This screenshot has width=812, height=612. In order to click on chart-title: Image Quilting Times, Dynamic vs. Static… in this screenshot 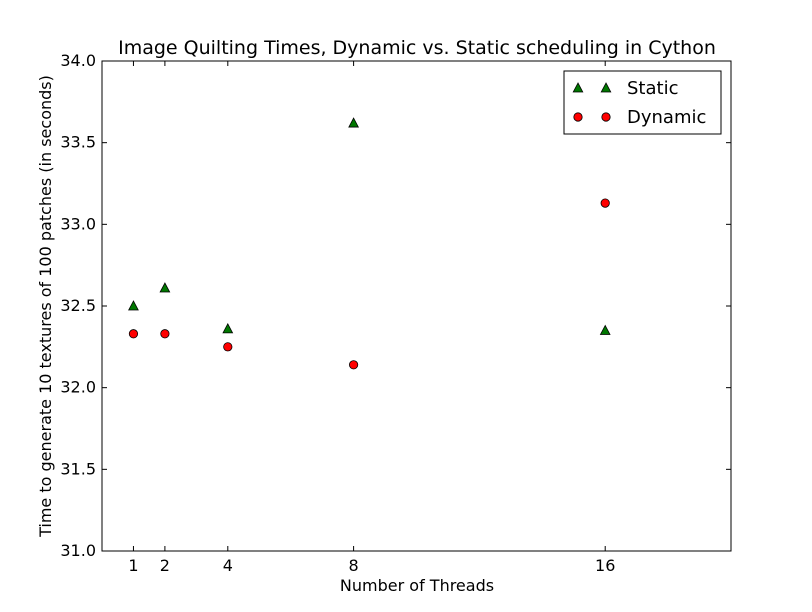, I will do `click(417, 48)`.